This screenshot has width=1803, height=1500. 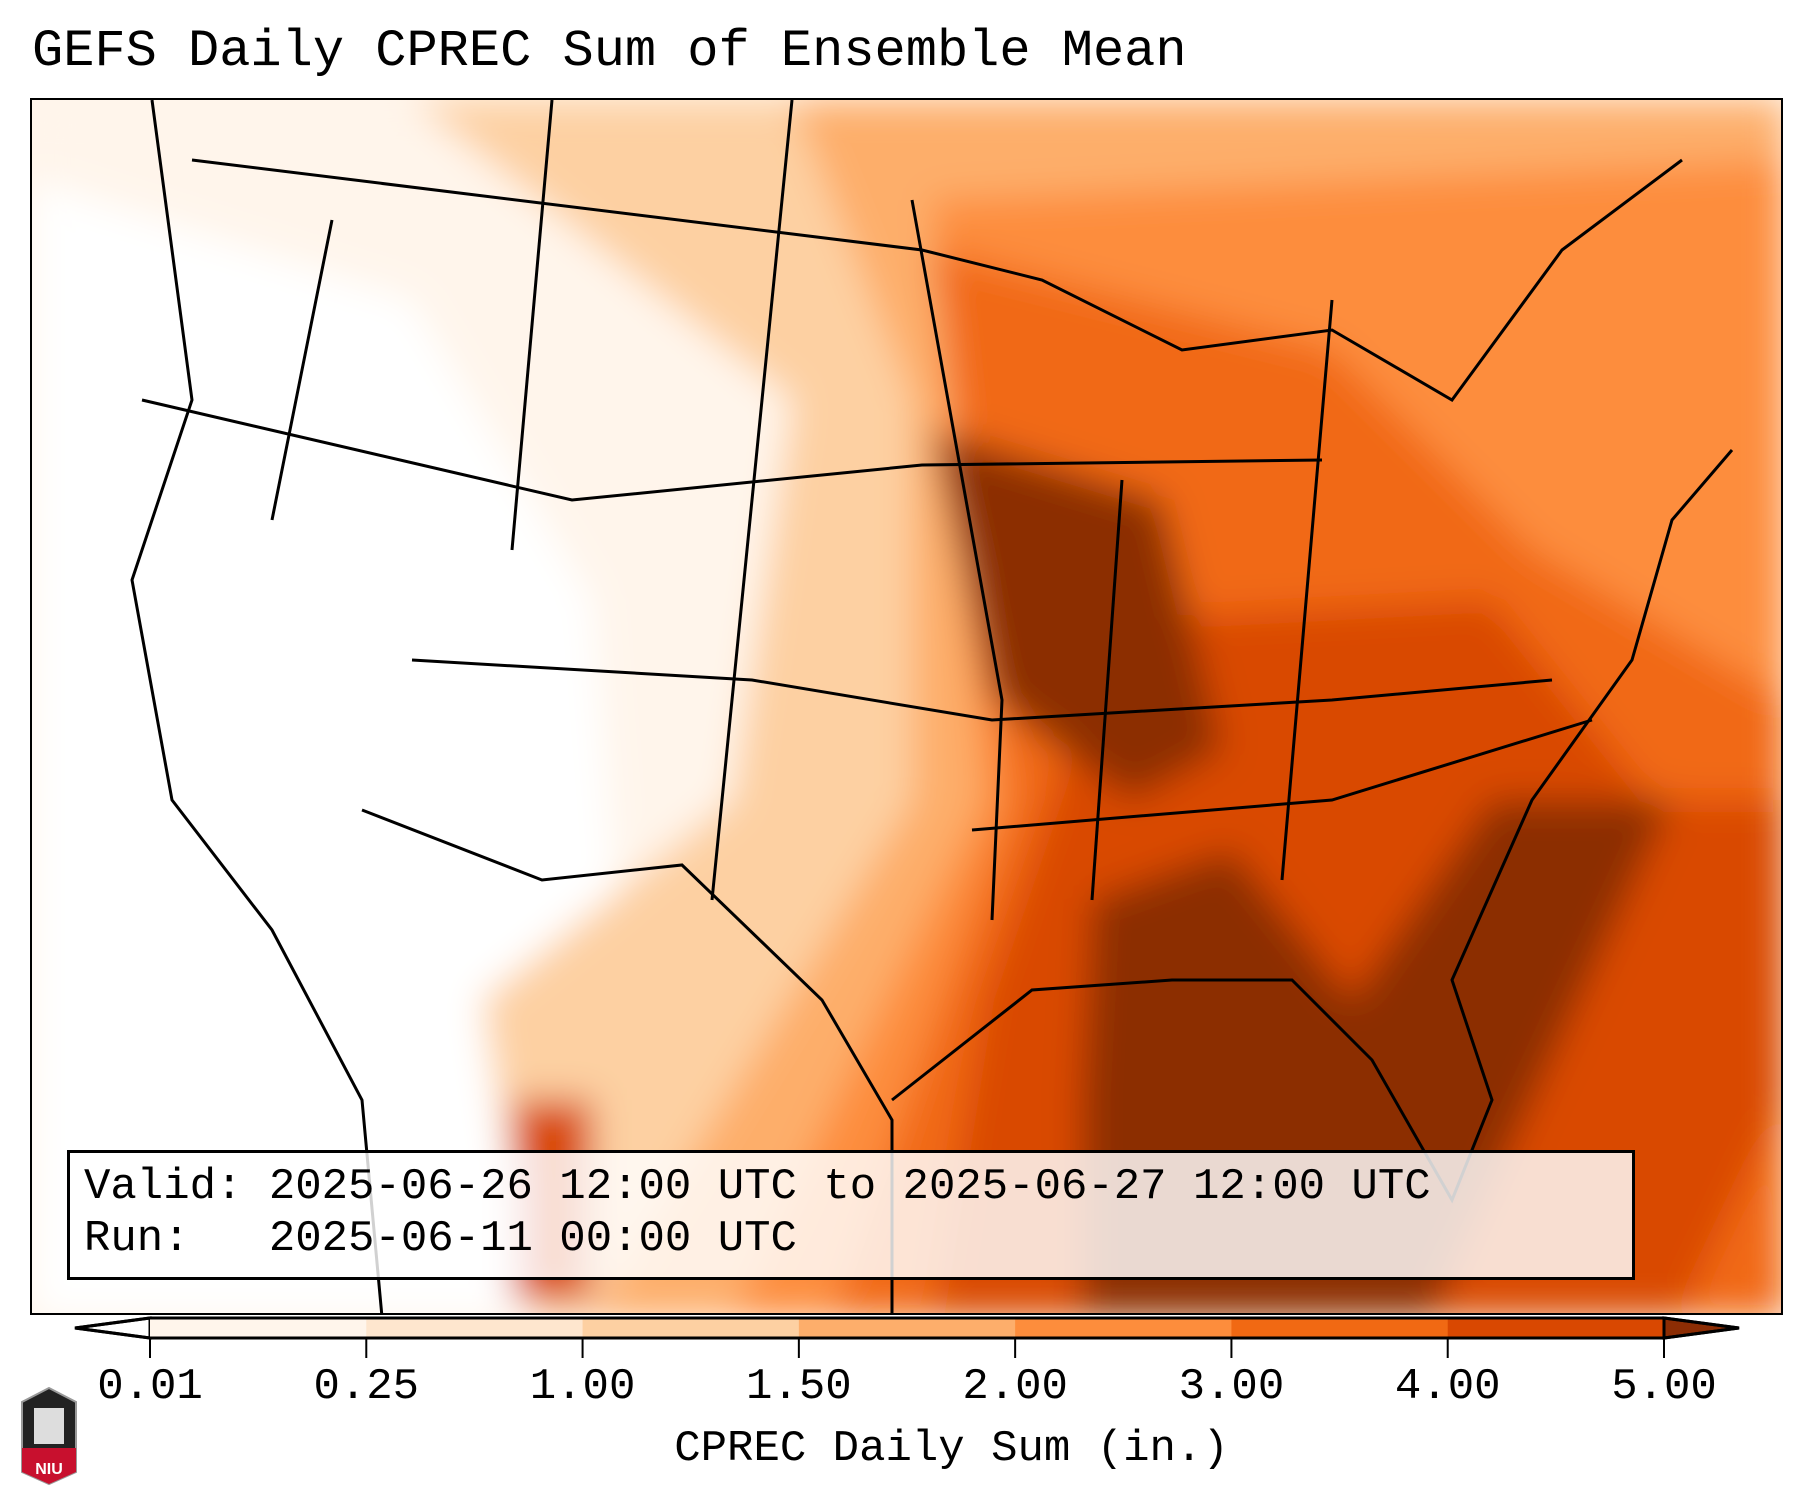 What do you see at coordinates (257, 706) in the screenshot?
I see `west-coast` at bounding box center [257, 706].